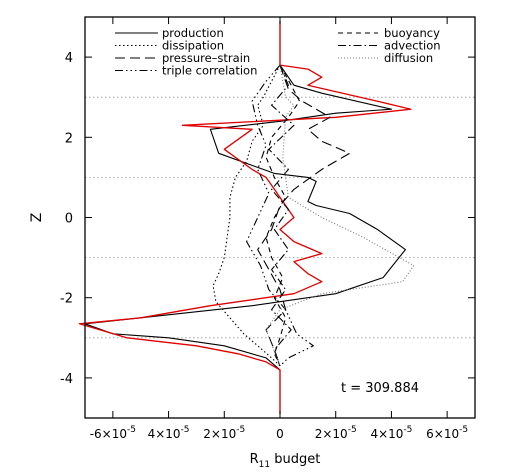 This screenshot has width=526, height=473. I want to click on legend-label: buoyancy, so click(412, 33).